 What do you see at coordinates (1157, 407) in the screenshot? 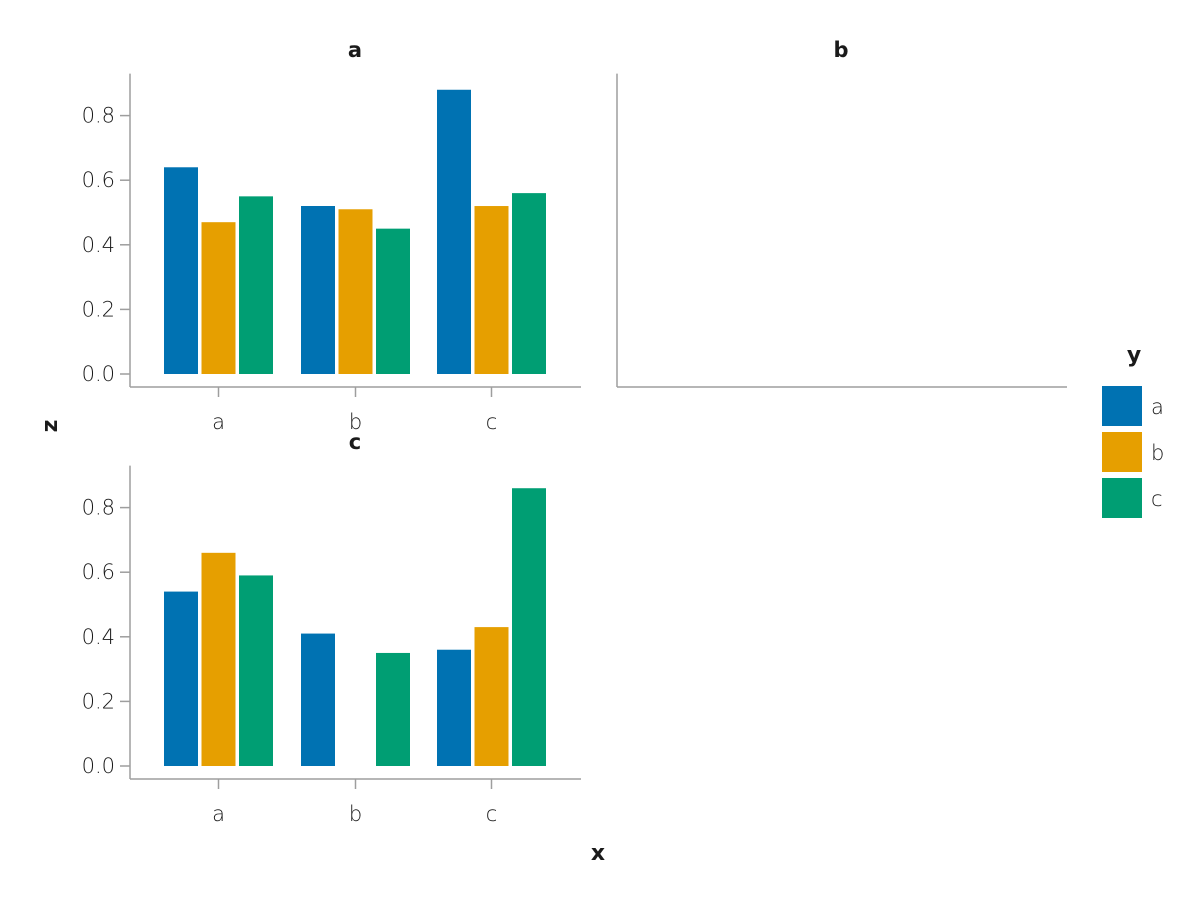
I see `legend-label-a: a` at bounding box center [1157, 407].